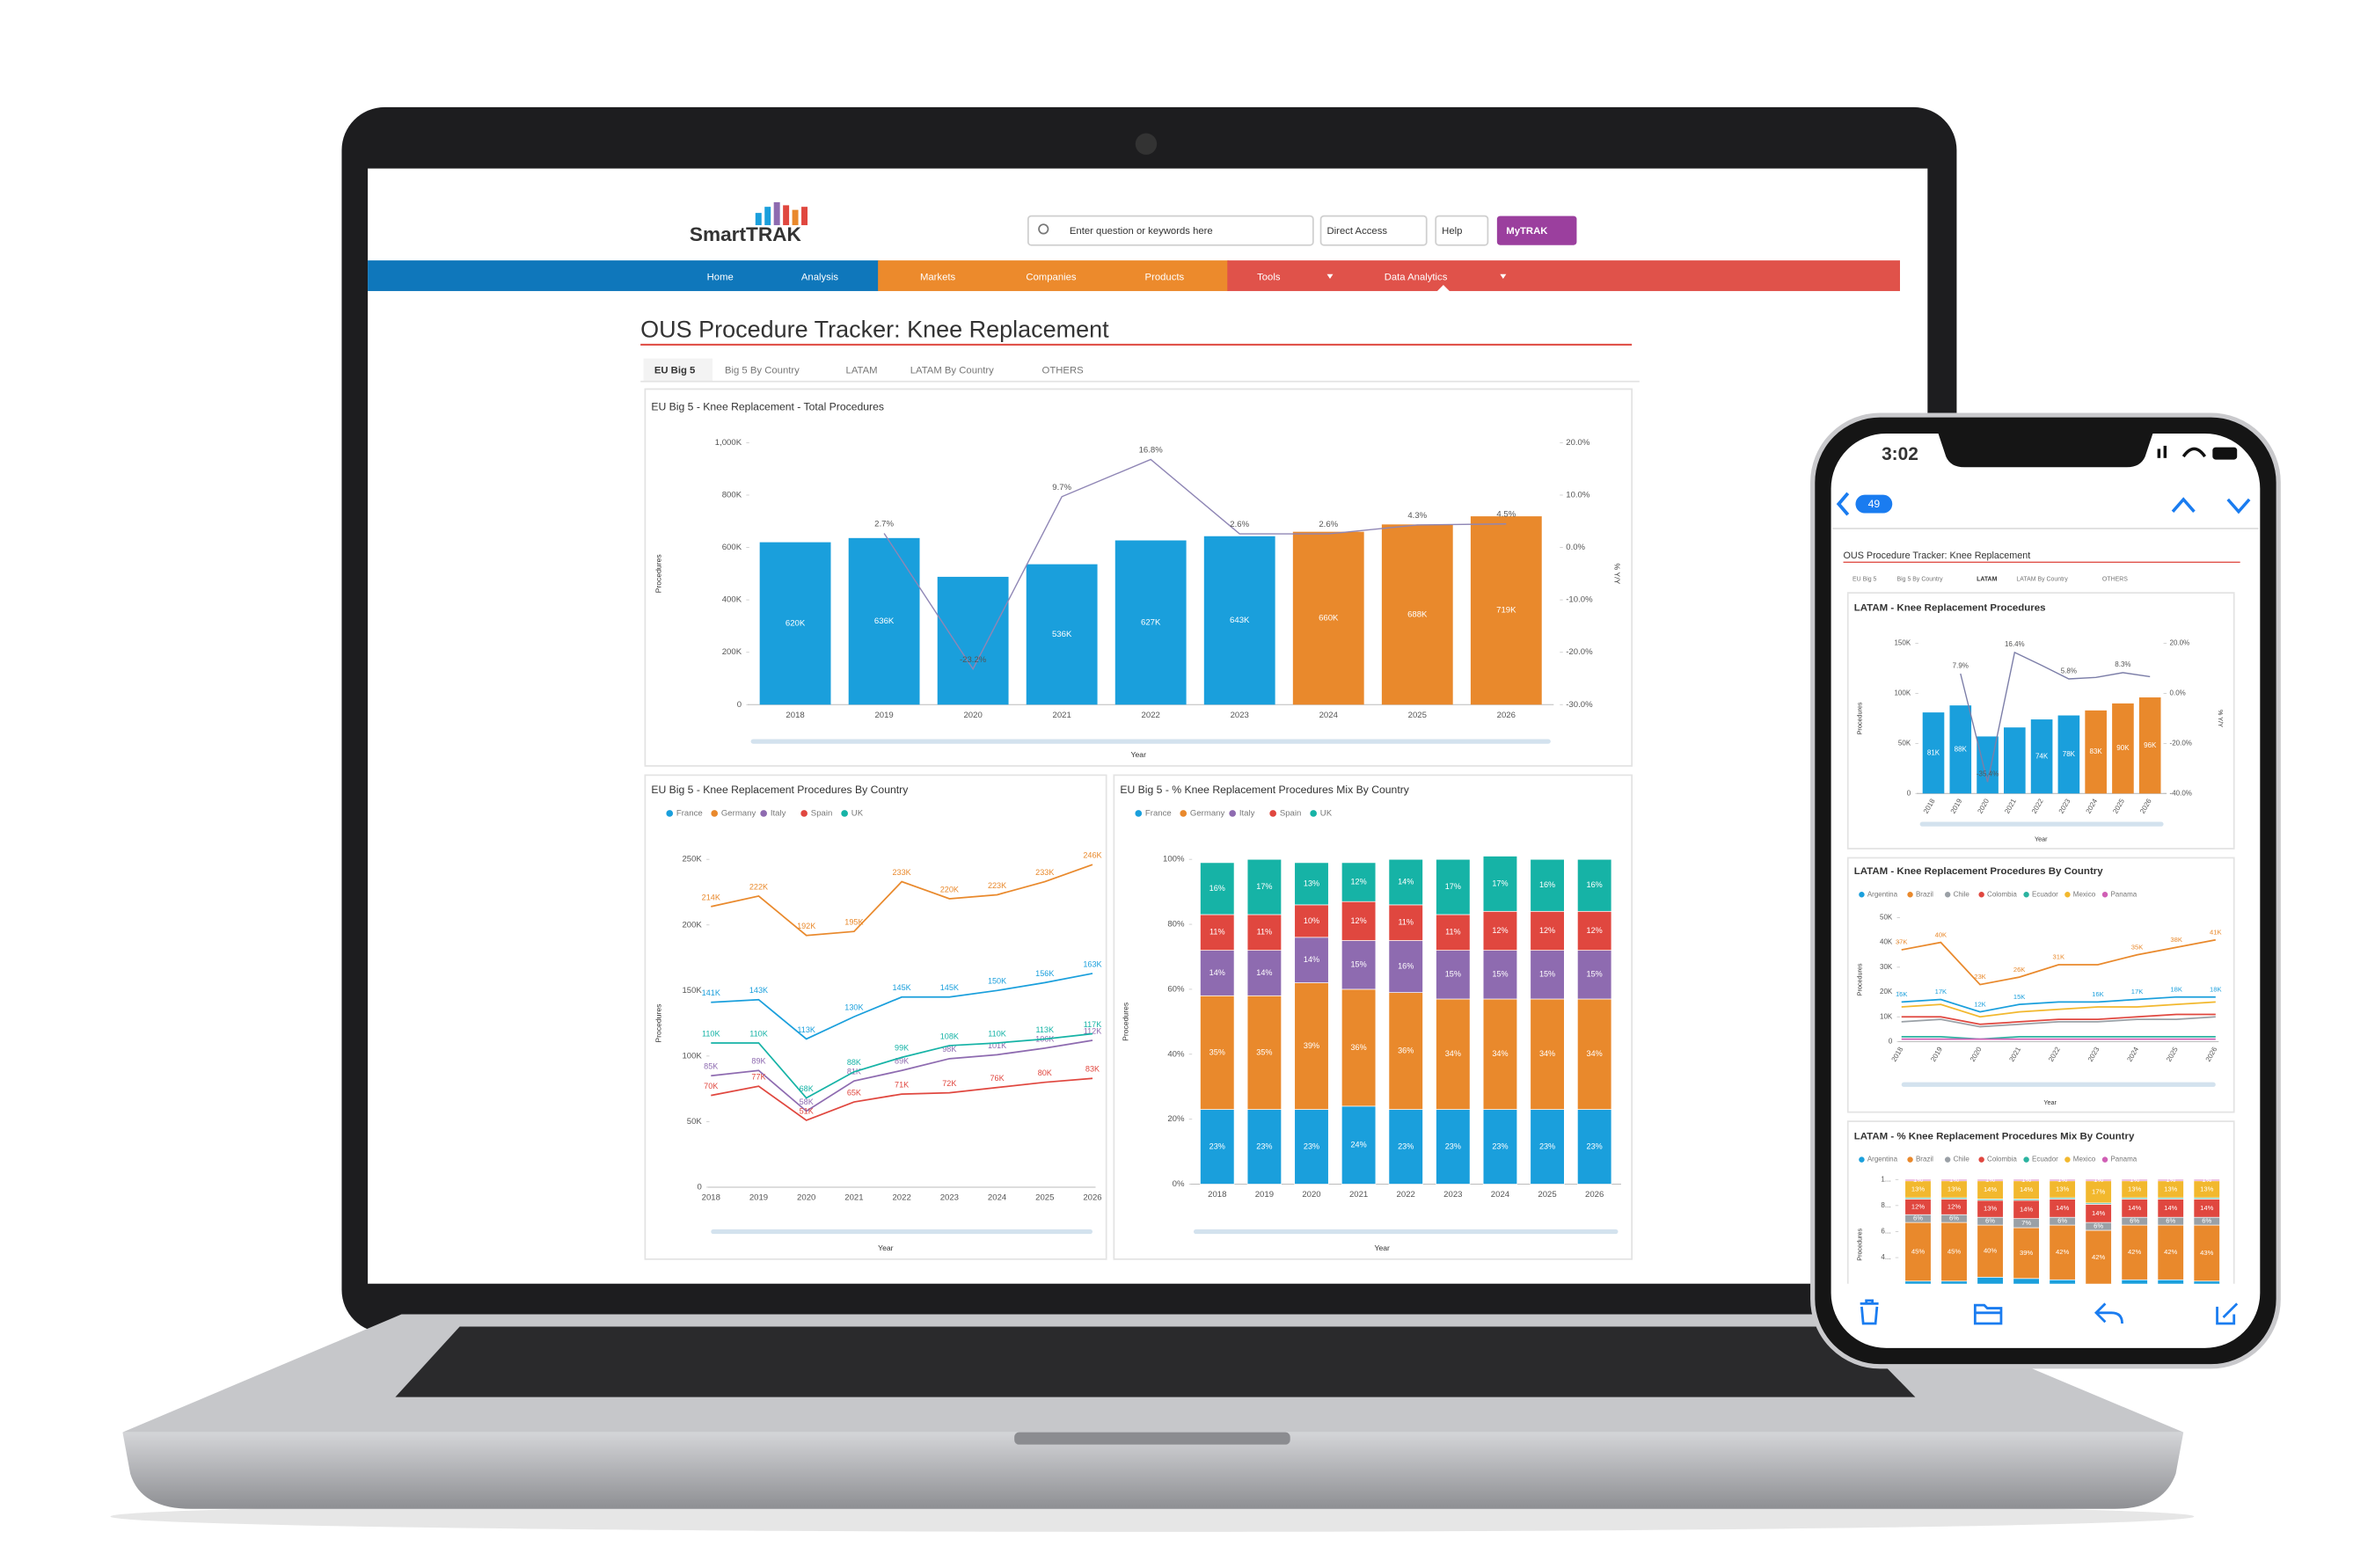 This screenshot has height=1568, width=2375. Describe the element at coordinates (1462, 230) in the screenshot. I see `help-button` at that location.